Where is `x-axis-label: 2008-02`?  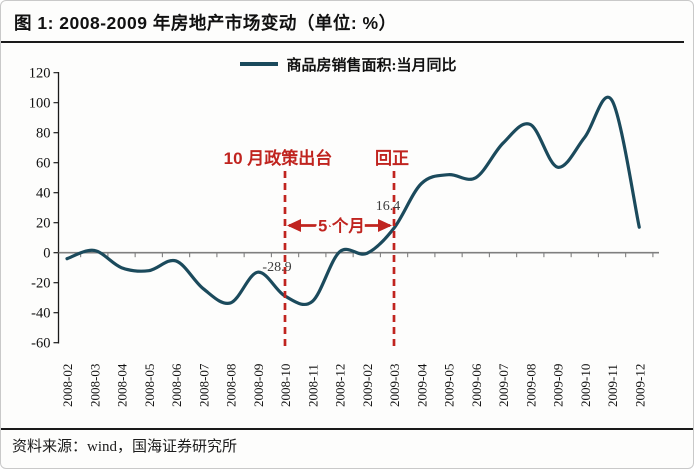
x-axis-label: 2008-02 is located at coordinates (67, 385).